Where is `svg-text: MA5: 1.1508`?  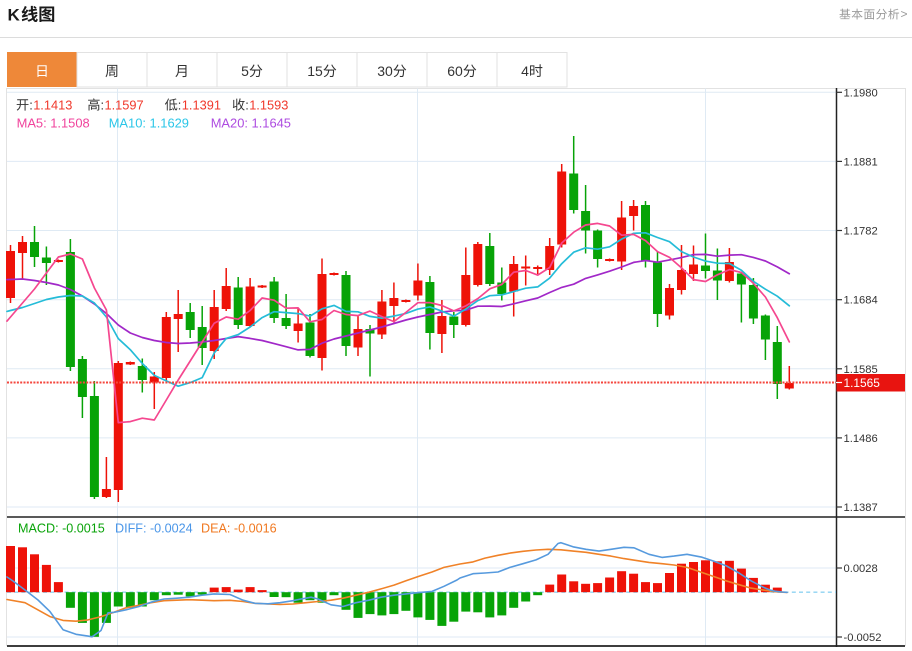
svg-text: MA5: 1.1508 is located at coordinates (53, 123).